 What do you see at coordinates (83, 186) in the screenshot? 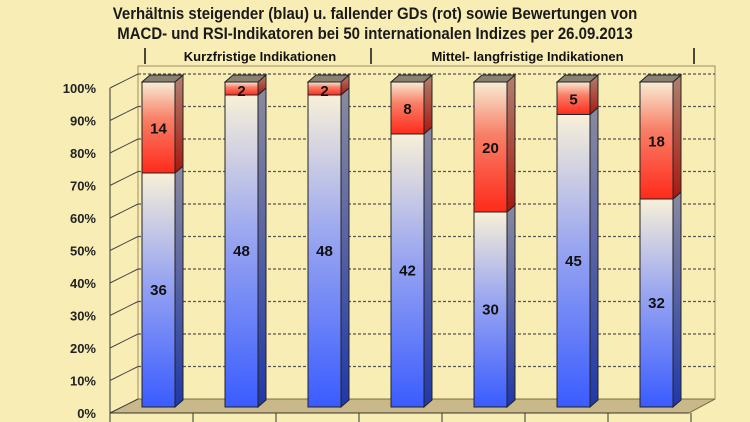
I see `y-tick-label: 70%` at bounding box center [83, 186].